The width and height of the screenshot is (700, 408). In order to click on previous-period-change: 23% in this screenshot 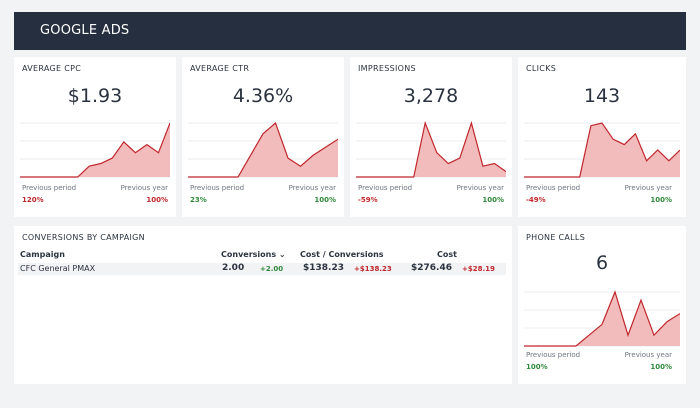, I will do `click(198, 200)`.